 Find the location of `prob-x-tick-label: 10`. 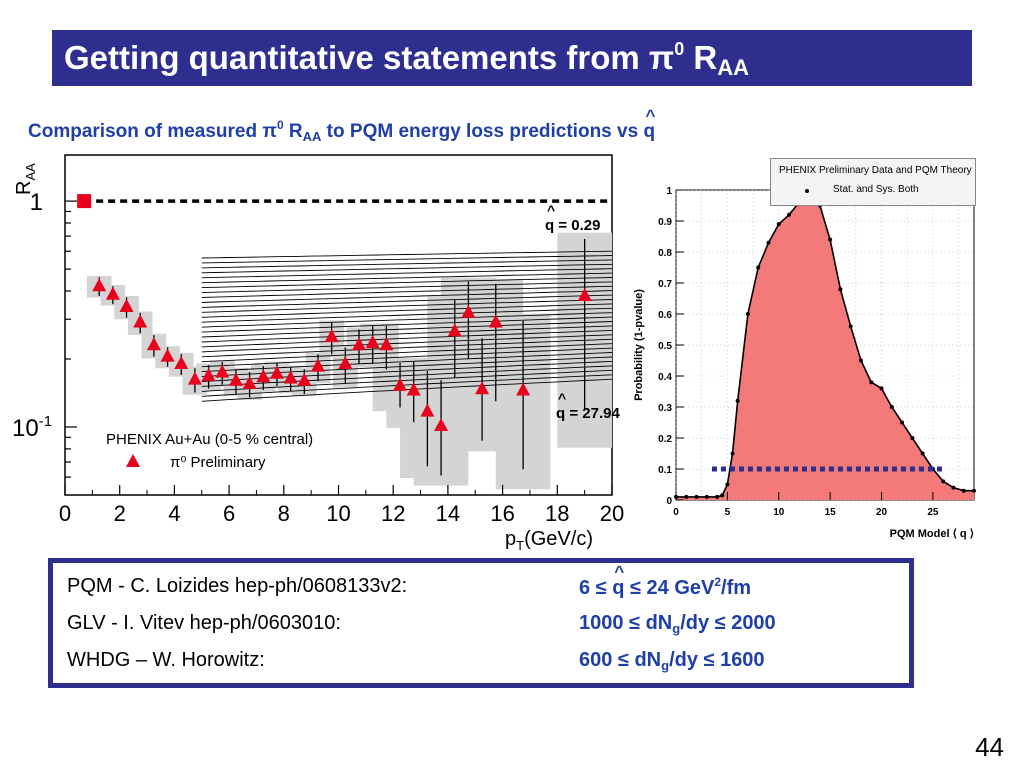

prob-x-tick-label: 10 is located at coordinates (779, 512).